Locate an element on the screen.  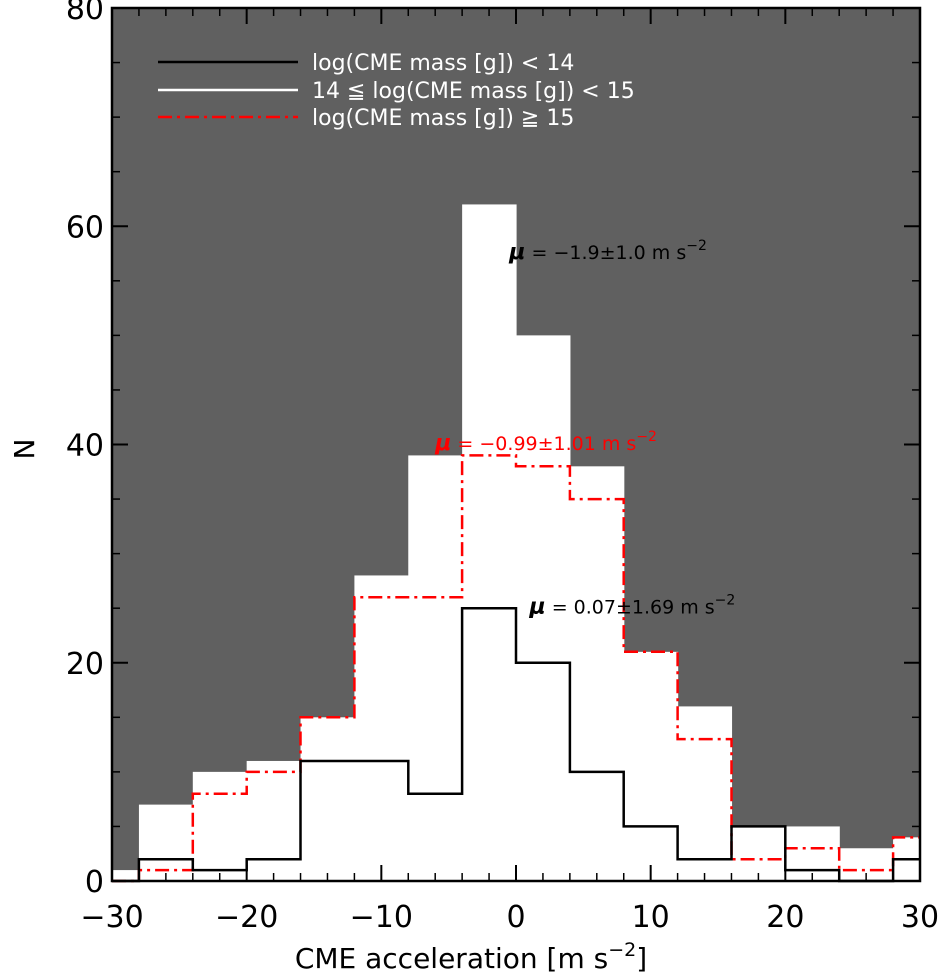
y-axis-label: N is located at coordinates (24, 449).